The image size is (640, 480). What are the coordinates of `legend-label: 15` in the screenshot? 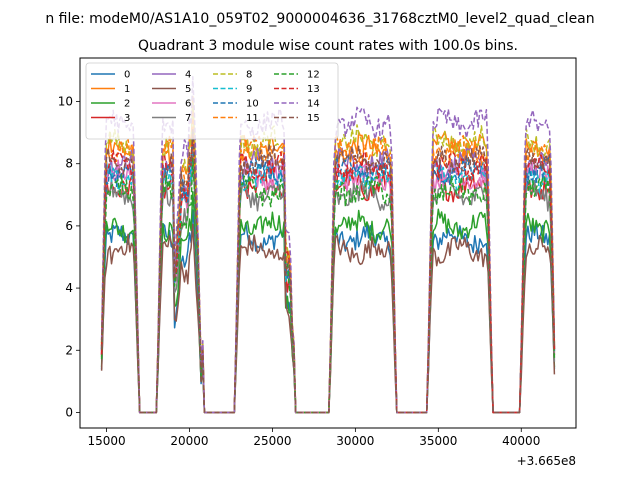 It's located at (313, 118).